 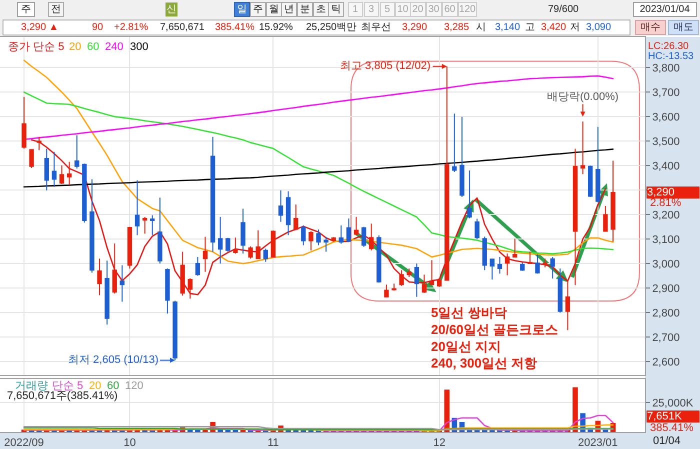 I want to click on x-tick-label: 2022/09, so click(x=24, y=443).